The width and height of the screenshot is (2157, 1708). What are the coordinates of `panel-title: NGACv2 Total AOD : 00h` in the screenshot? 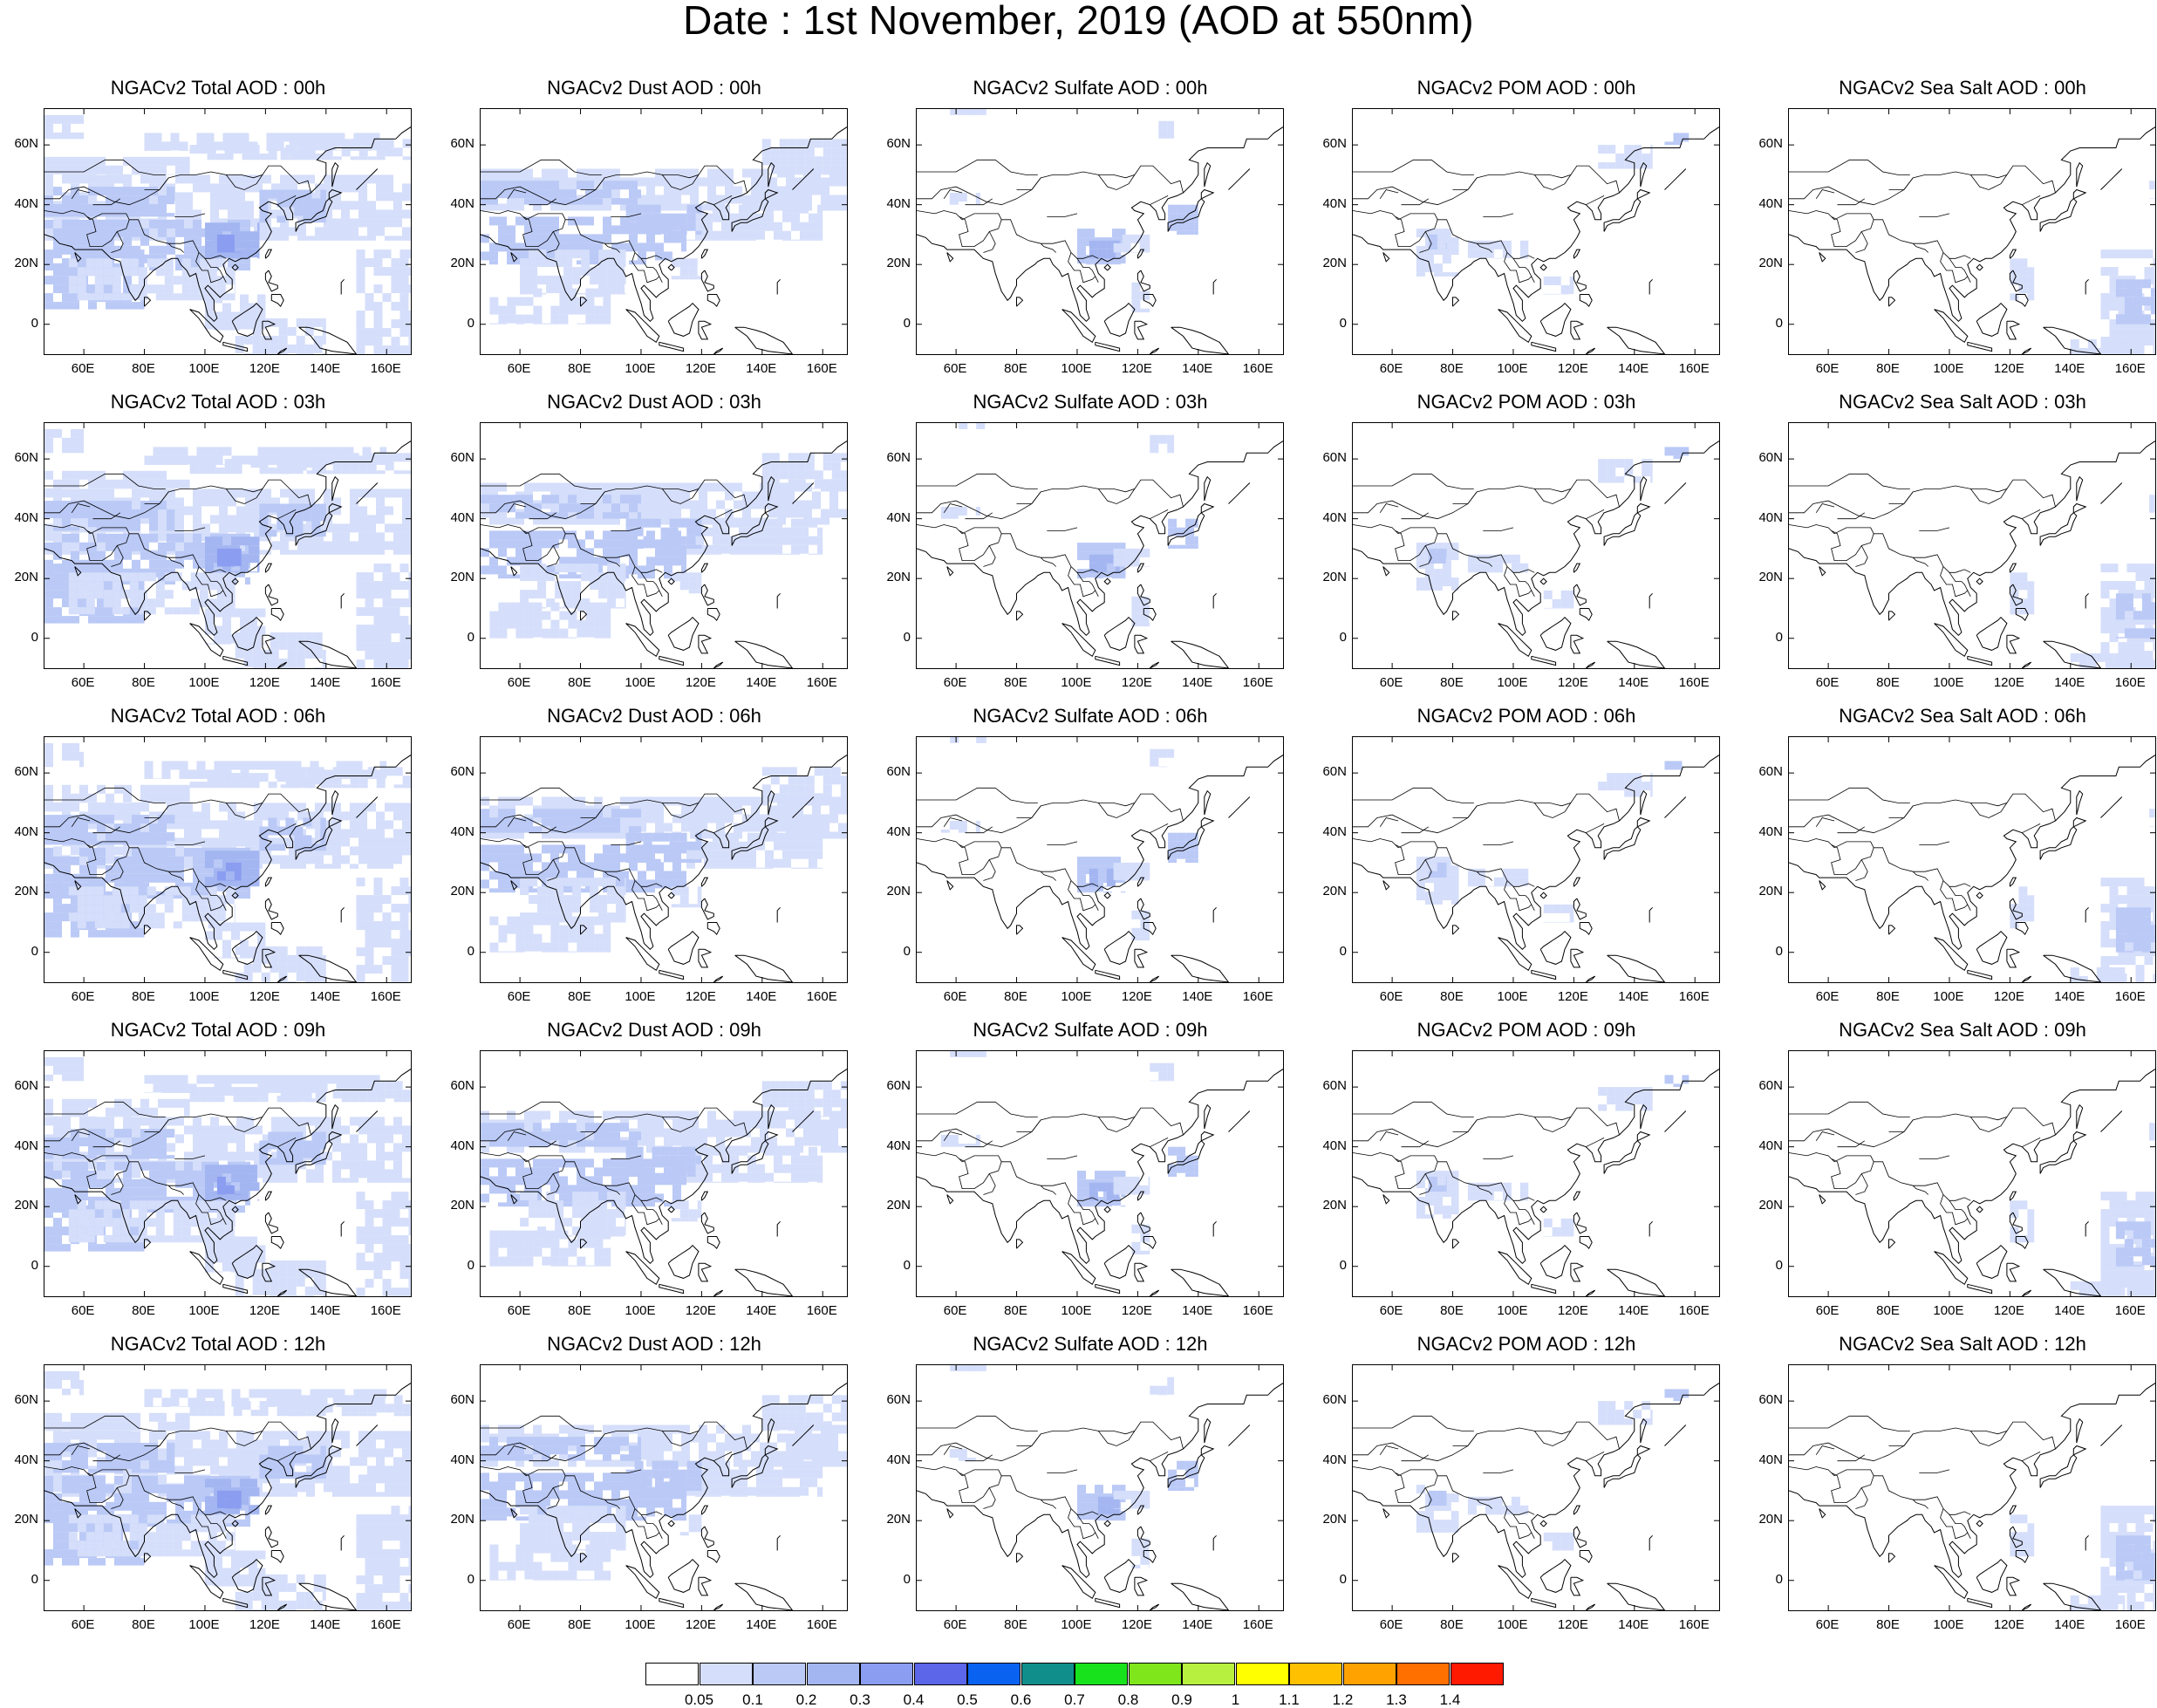 It's located at (218, 88).